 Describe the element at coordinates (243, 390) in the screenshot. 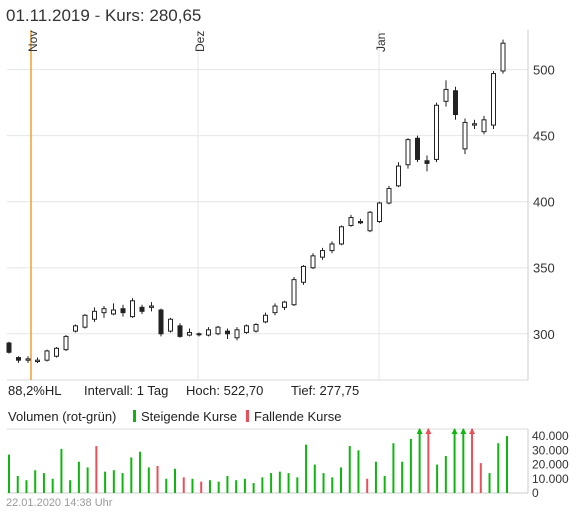

I see `hoch-value: 522,70` at that location.